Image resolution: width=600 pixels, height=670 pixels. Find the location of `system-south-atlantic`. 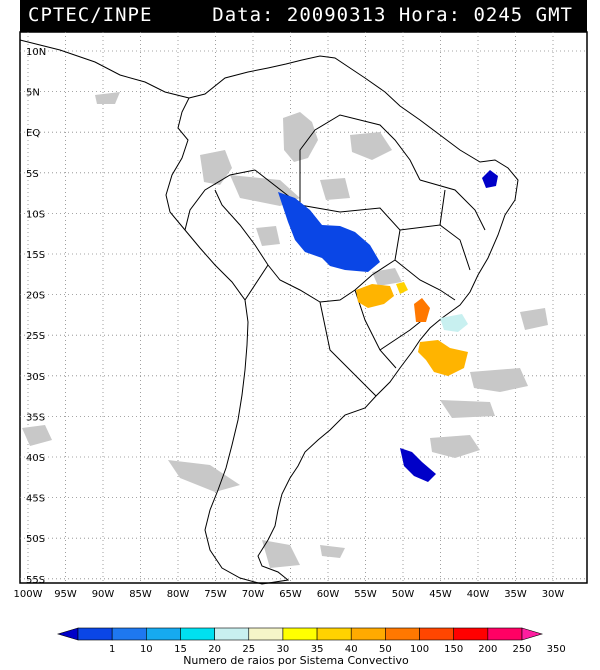

system-south-atlantic is located at coordinates (418, 465).